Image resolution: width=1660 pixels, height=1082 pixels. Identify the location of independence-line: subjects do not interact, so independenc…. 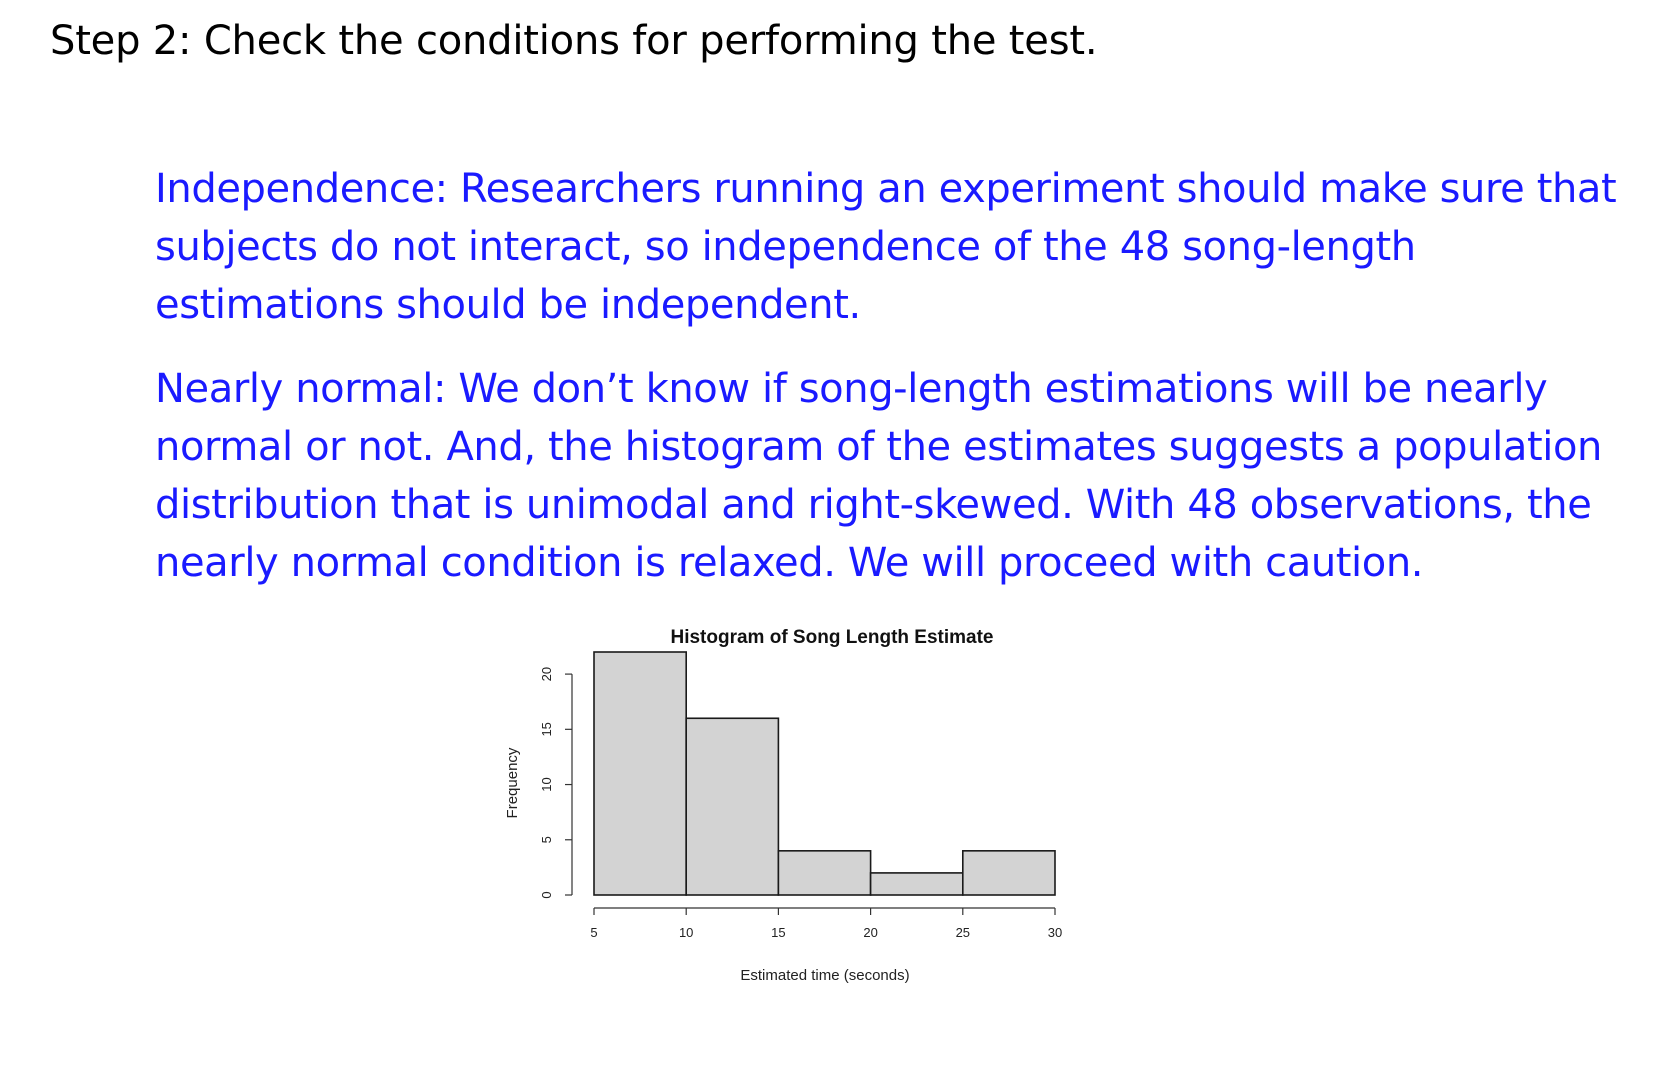
(785, 247).